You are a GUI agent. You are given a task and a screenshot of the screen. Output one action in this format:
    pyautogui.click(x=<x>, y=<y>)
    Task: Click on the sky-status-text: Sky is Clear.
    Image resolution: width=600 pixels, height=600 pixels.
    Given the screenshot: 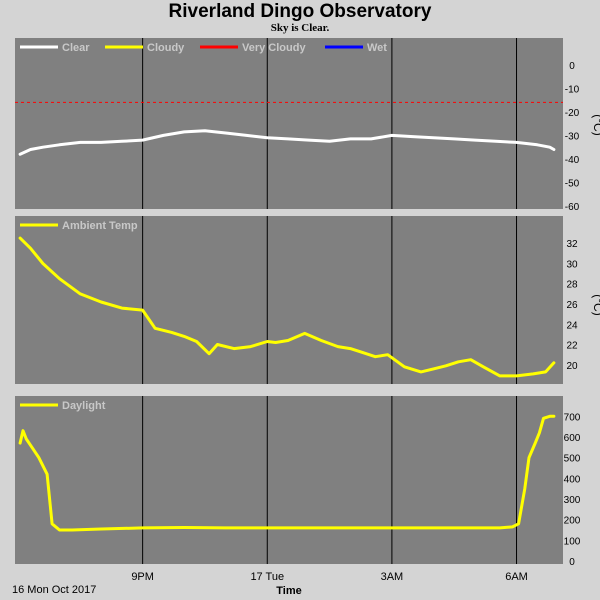 What is the action you would take?
    pyautogui.click(x=300, y=28)
    